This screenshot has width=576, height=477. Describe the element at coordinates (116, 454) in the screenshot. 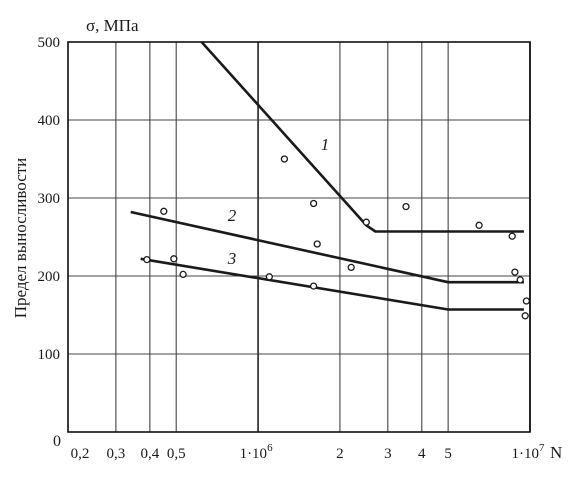

I see `x-tick-label: 0,3` at that location.